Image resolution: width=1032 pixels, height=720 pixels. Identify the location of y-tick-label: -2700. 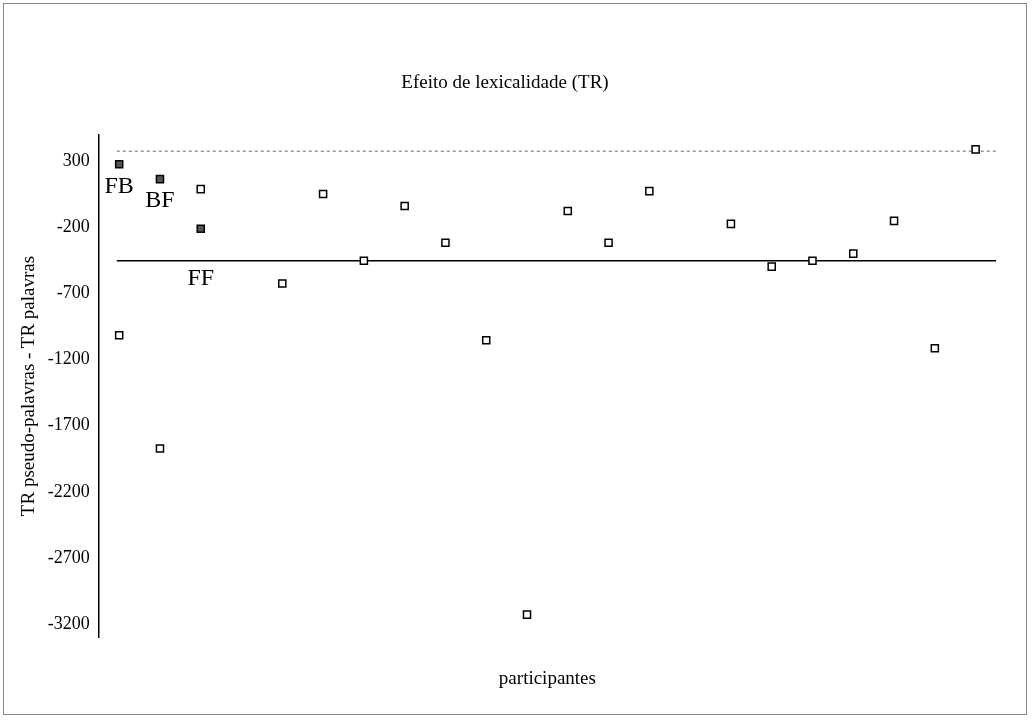
(68, 556).